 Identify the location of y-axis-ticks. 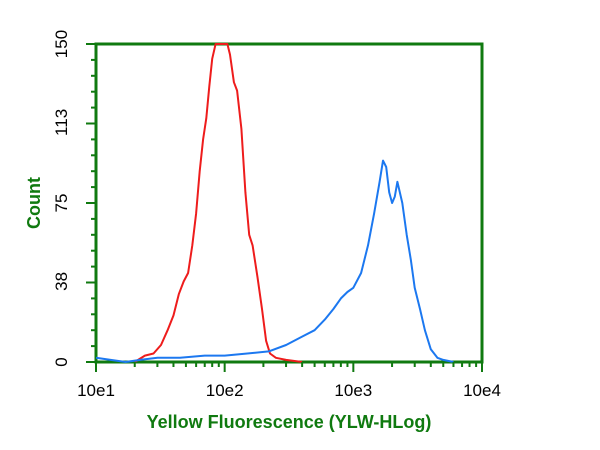
(91, 203).